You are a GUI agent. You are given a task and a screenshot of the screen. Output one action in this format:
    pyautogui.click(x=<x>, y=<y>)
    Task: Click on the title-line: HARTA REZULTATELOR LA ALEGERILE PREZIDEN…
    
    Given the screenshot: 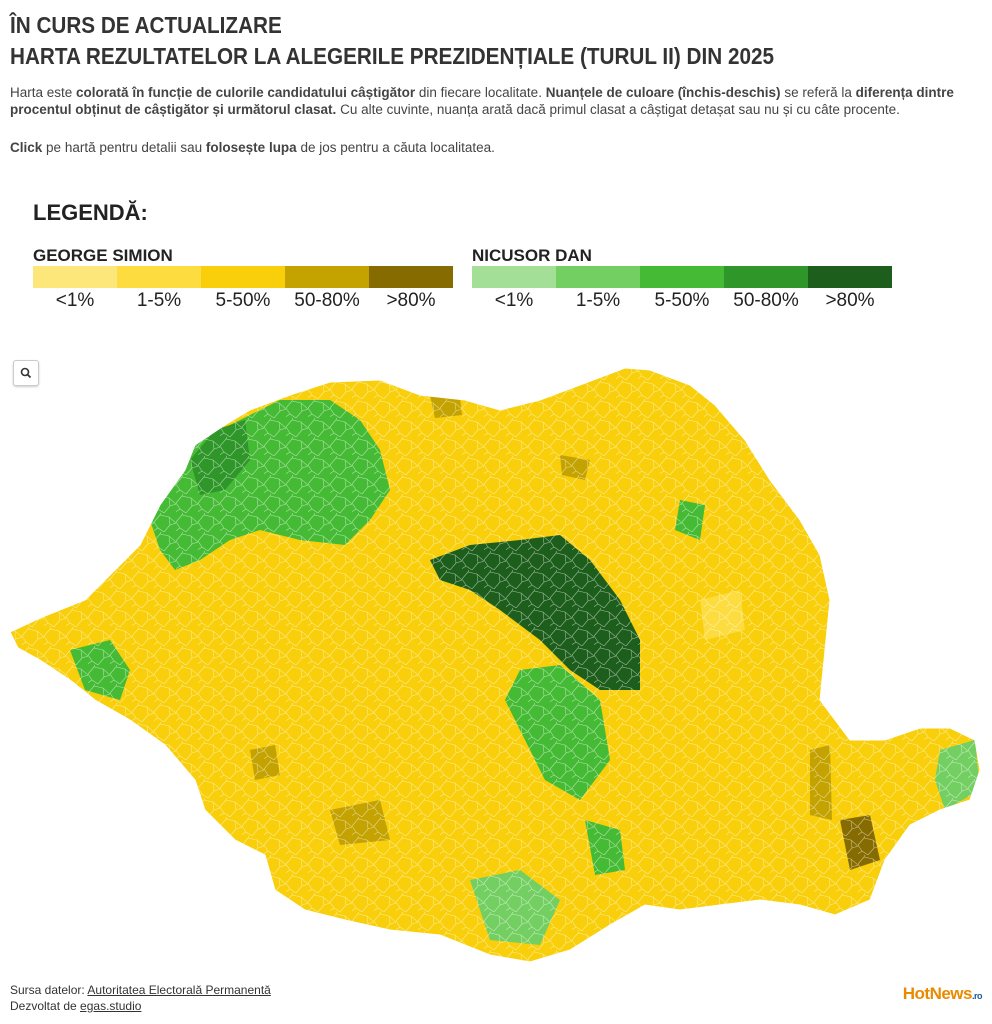 What is the action you would take?
    pyautogui.click(x=392, y=56)
    